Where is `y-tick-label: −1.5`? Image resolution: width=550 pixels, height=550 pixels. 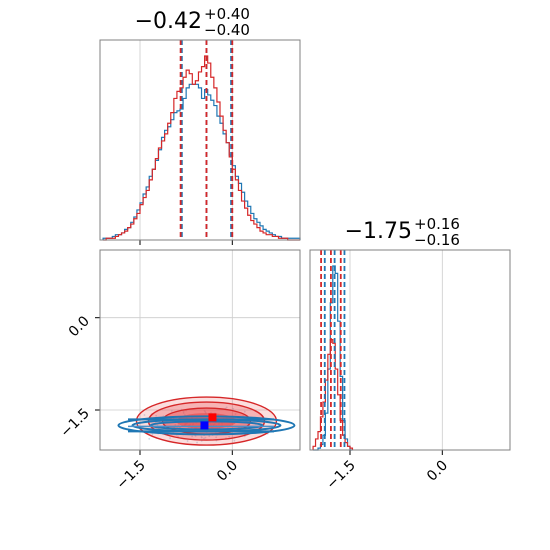 y-tick-label: −1.5 is located at coordinates (74, 423).